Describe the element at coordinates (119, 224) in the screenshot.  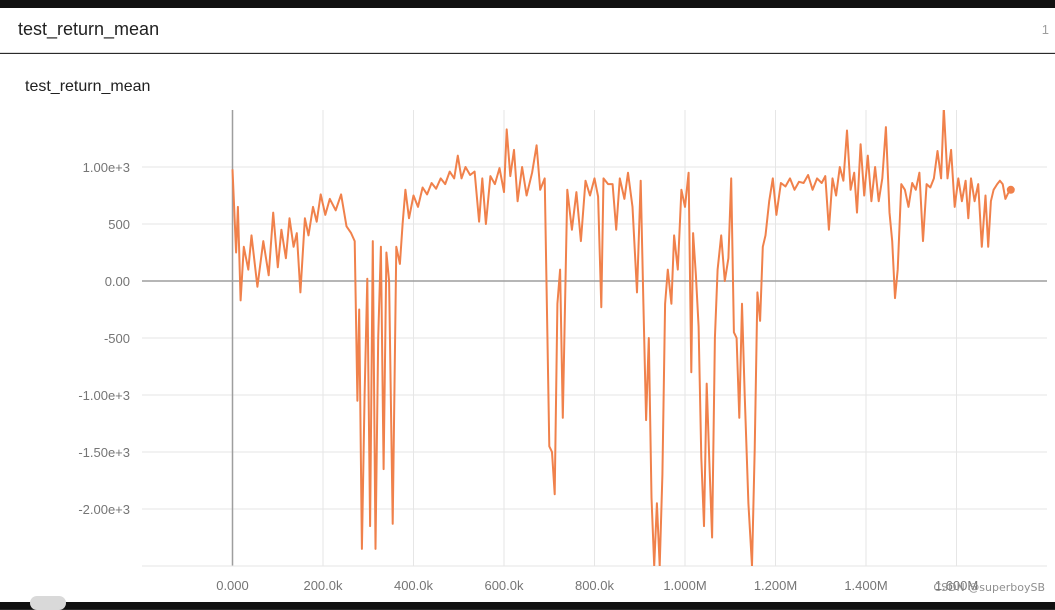
I see `y-tick-label: 500` at that location.